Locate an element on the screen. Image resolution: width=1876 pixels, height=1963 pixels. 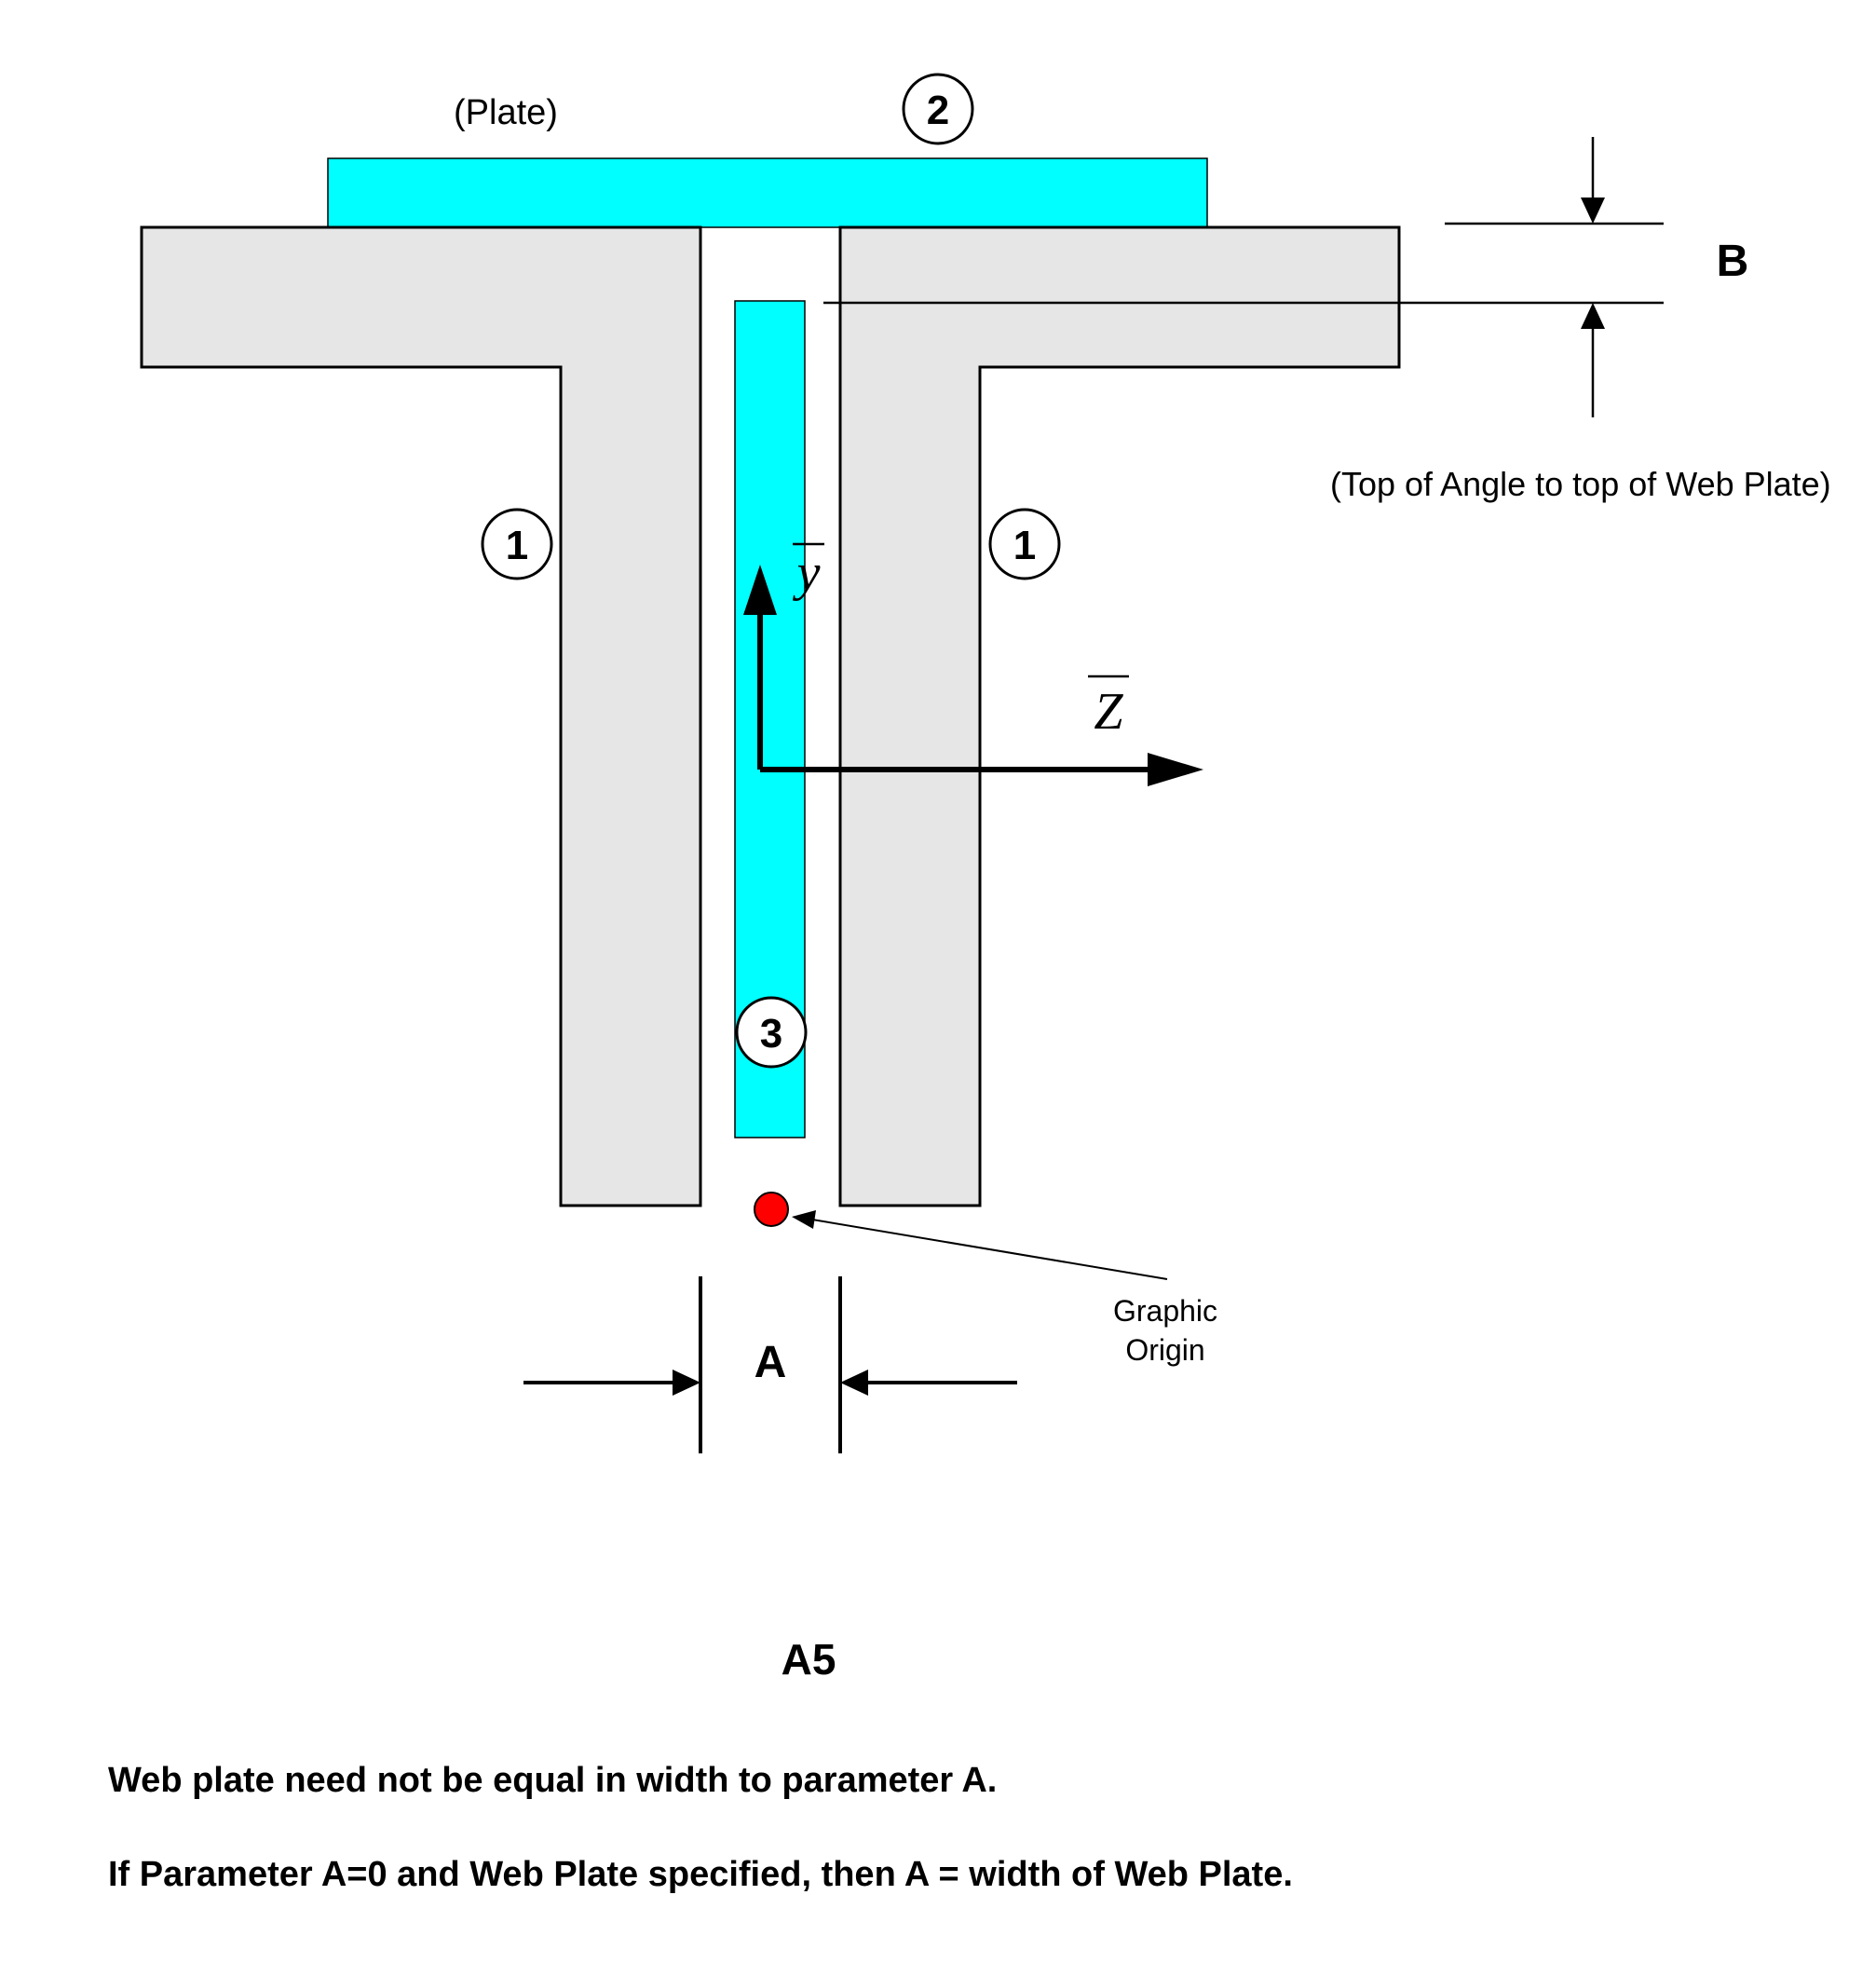
callout-top-plate-number: 2 is located at coordinates (938, 110).